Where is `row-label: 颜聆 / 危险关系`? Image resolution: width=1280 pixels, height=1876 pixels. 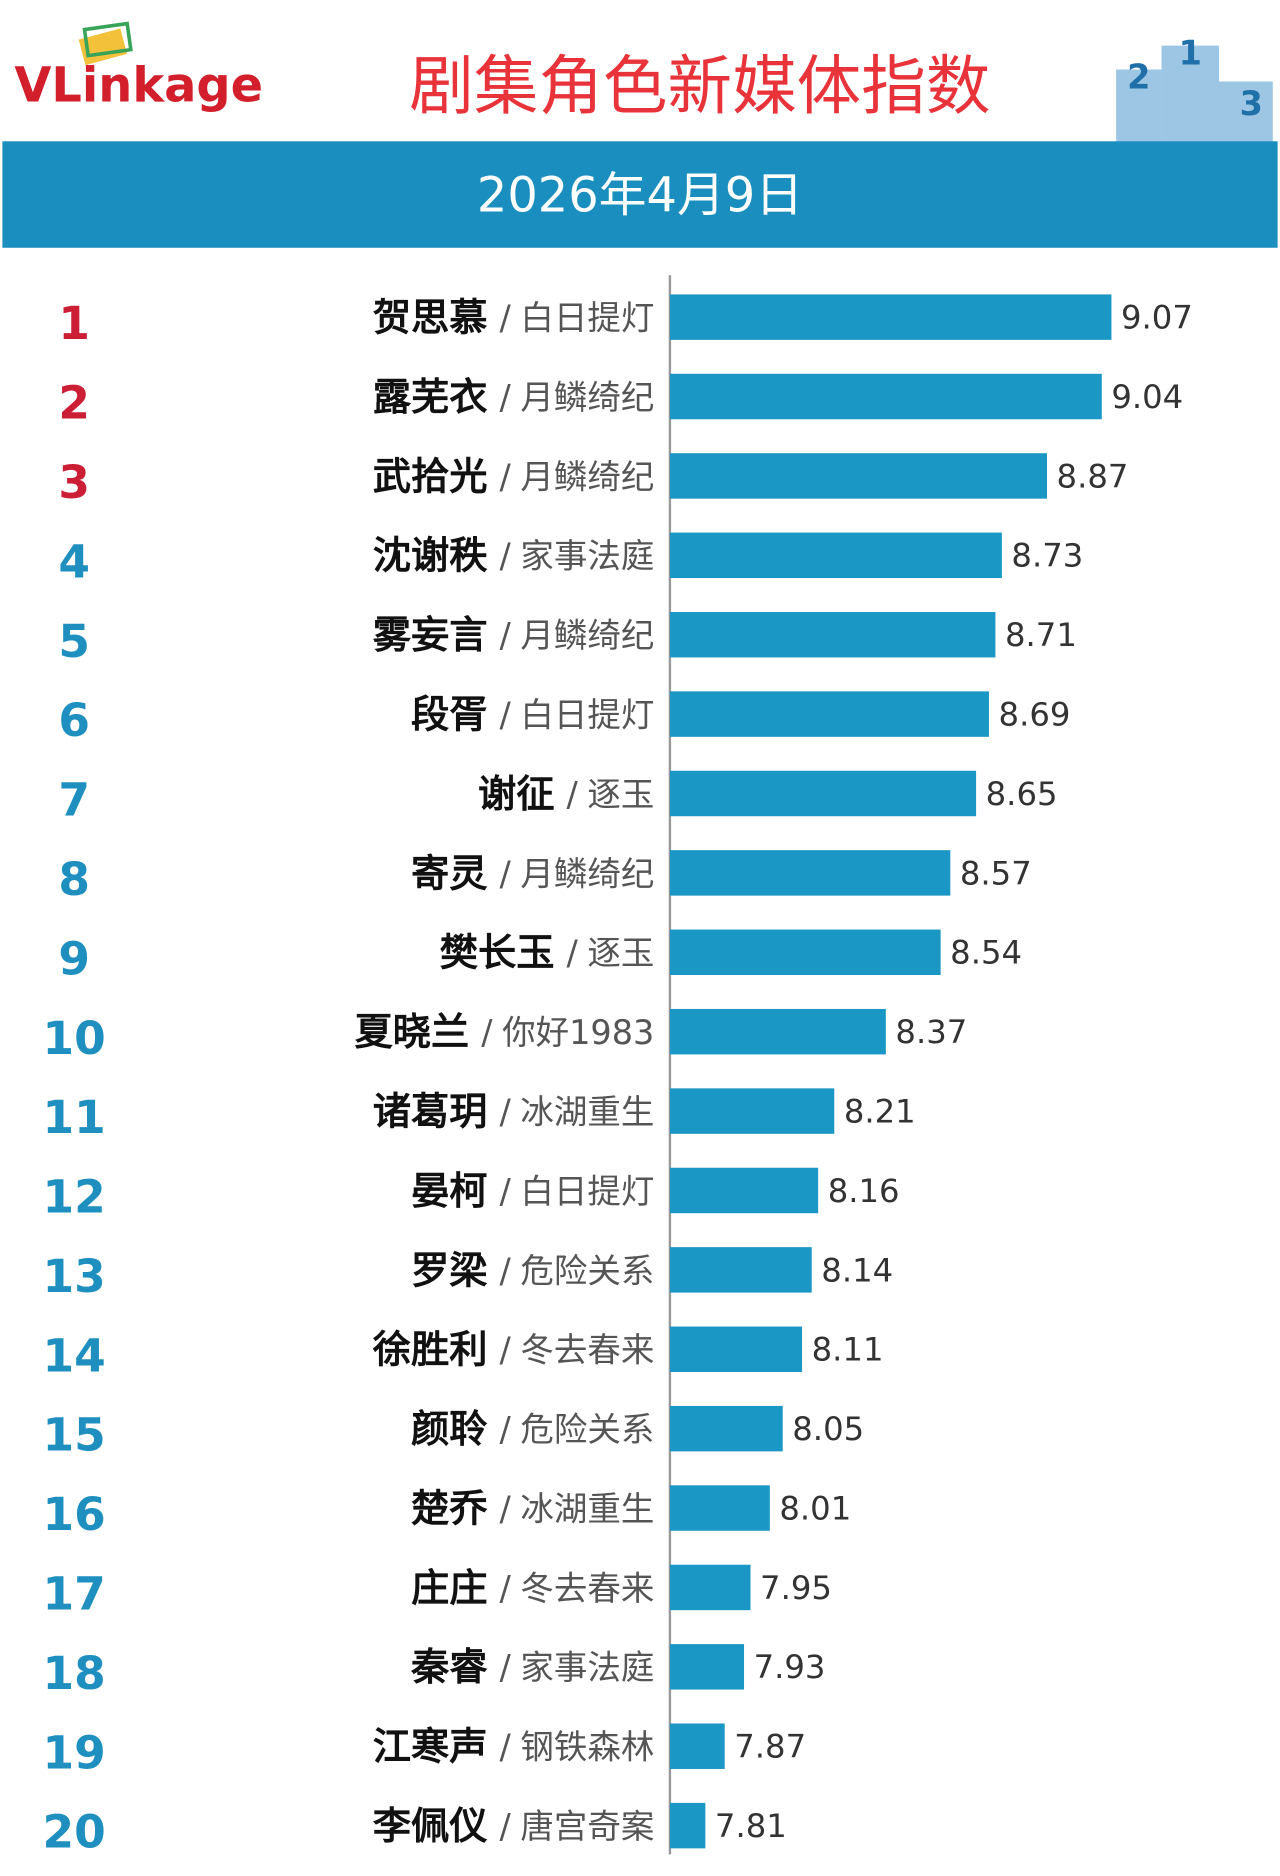 row-label: 颜聆 / 危险关系 is located at coordinates (532, 1429).